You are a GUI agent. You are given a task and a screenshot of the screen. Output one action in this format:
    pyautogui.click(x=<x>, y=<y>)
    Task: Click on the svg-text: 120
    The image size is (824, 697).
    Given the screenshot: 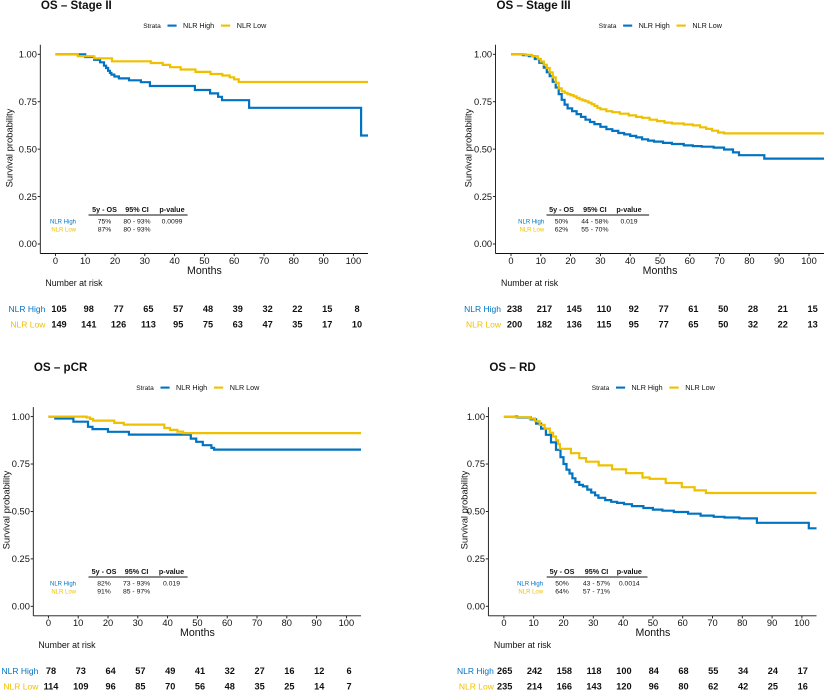 What is the action you would take?
    pyautogui.click(x=623, y=686)
    